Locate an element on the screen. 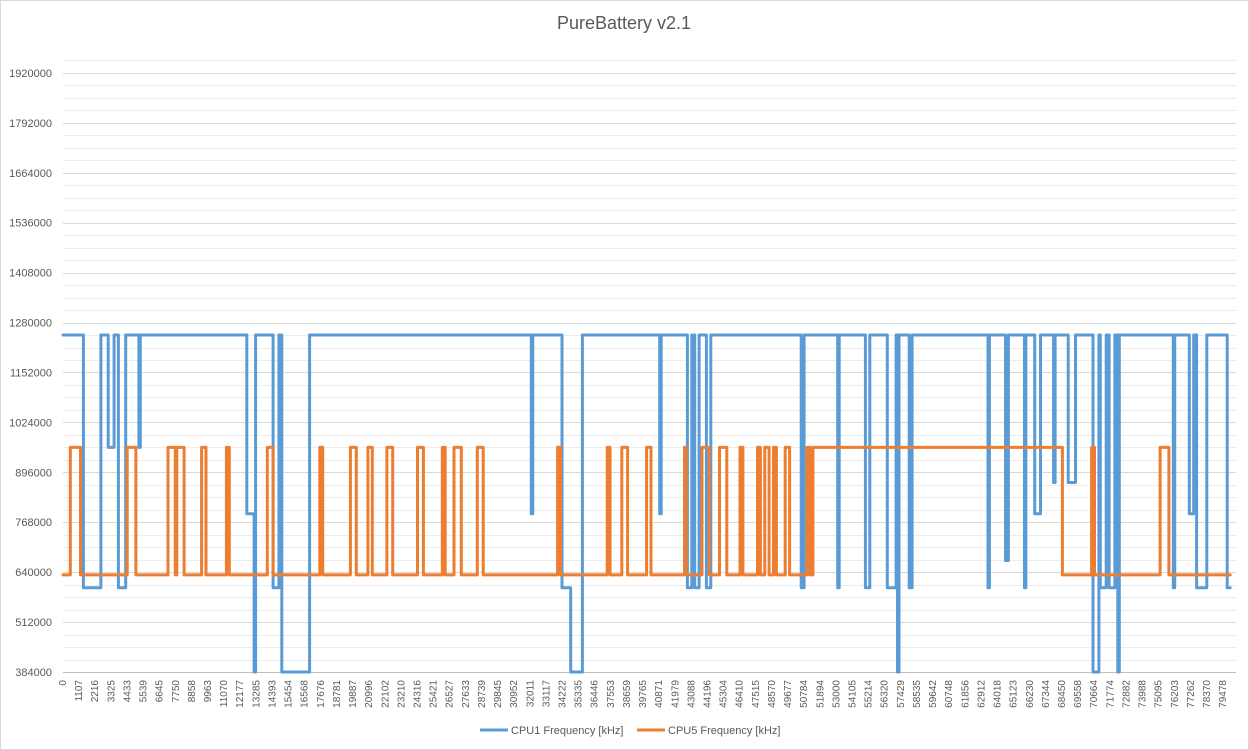 Image resolution: width=1249 pixels, height=750 pixels. x-tick-label: 73988 is located at coordinates (1143, 694).